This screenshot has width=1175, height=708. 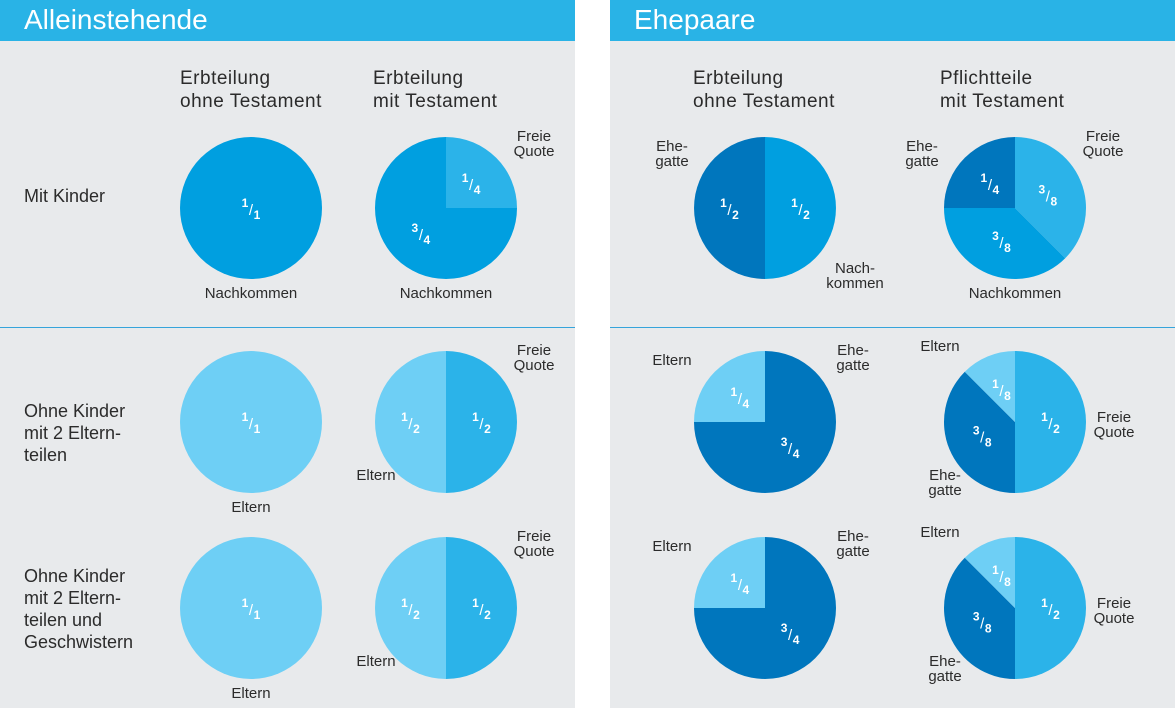 I want to click on pie-outer-label-line: Freie, so click(x=534, y=350).